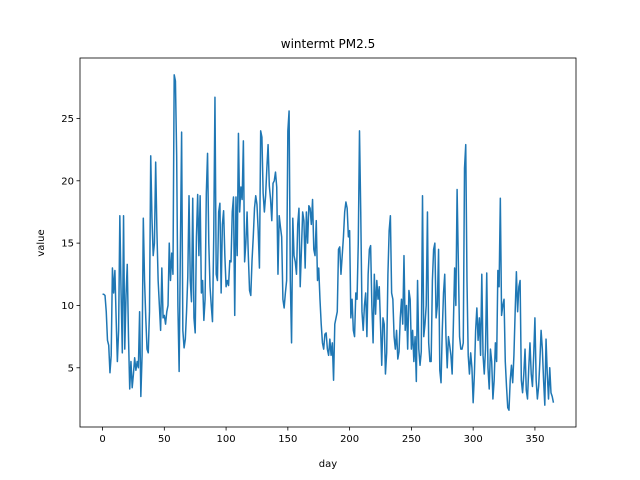 The height and width of the screenshot is (480, 640). What do you see at coordinates (328, 44) in the screenshot?
I see `chart-title: wintermt PM2.5` at bounding box center [328, 44].